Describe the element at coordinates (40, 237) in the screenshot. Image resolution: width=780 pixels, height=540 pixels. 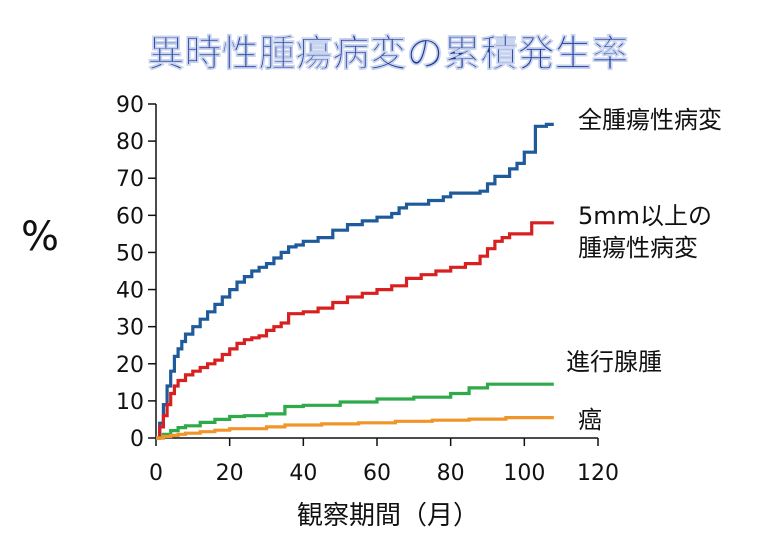
I see `y-axis-label: %` at that location.